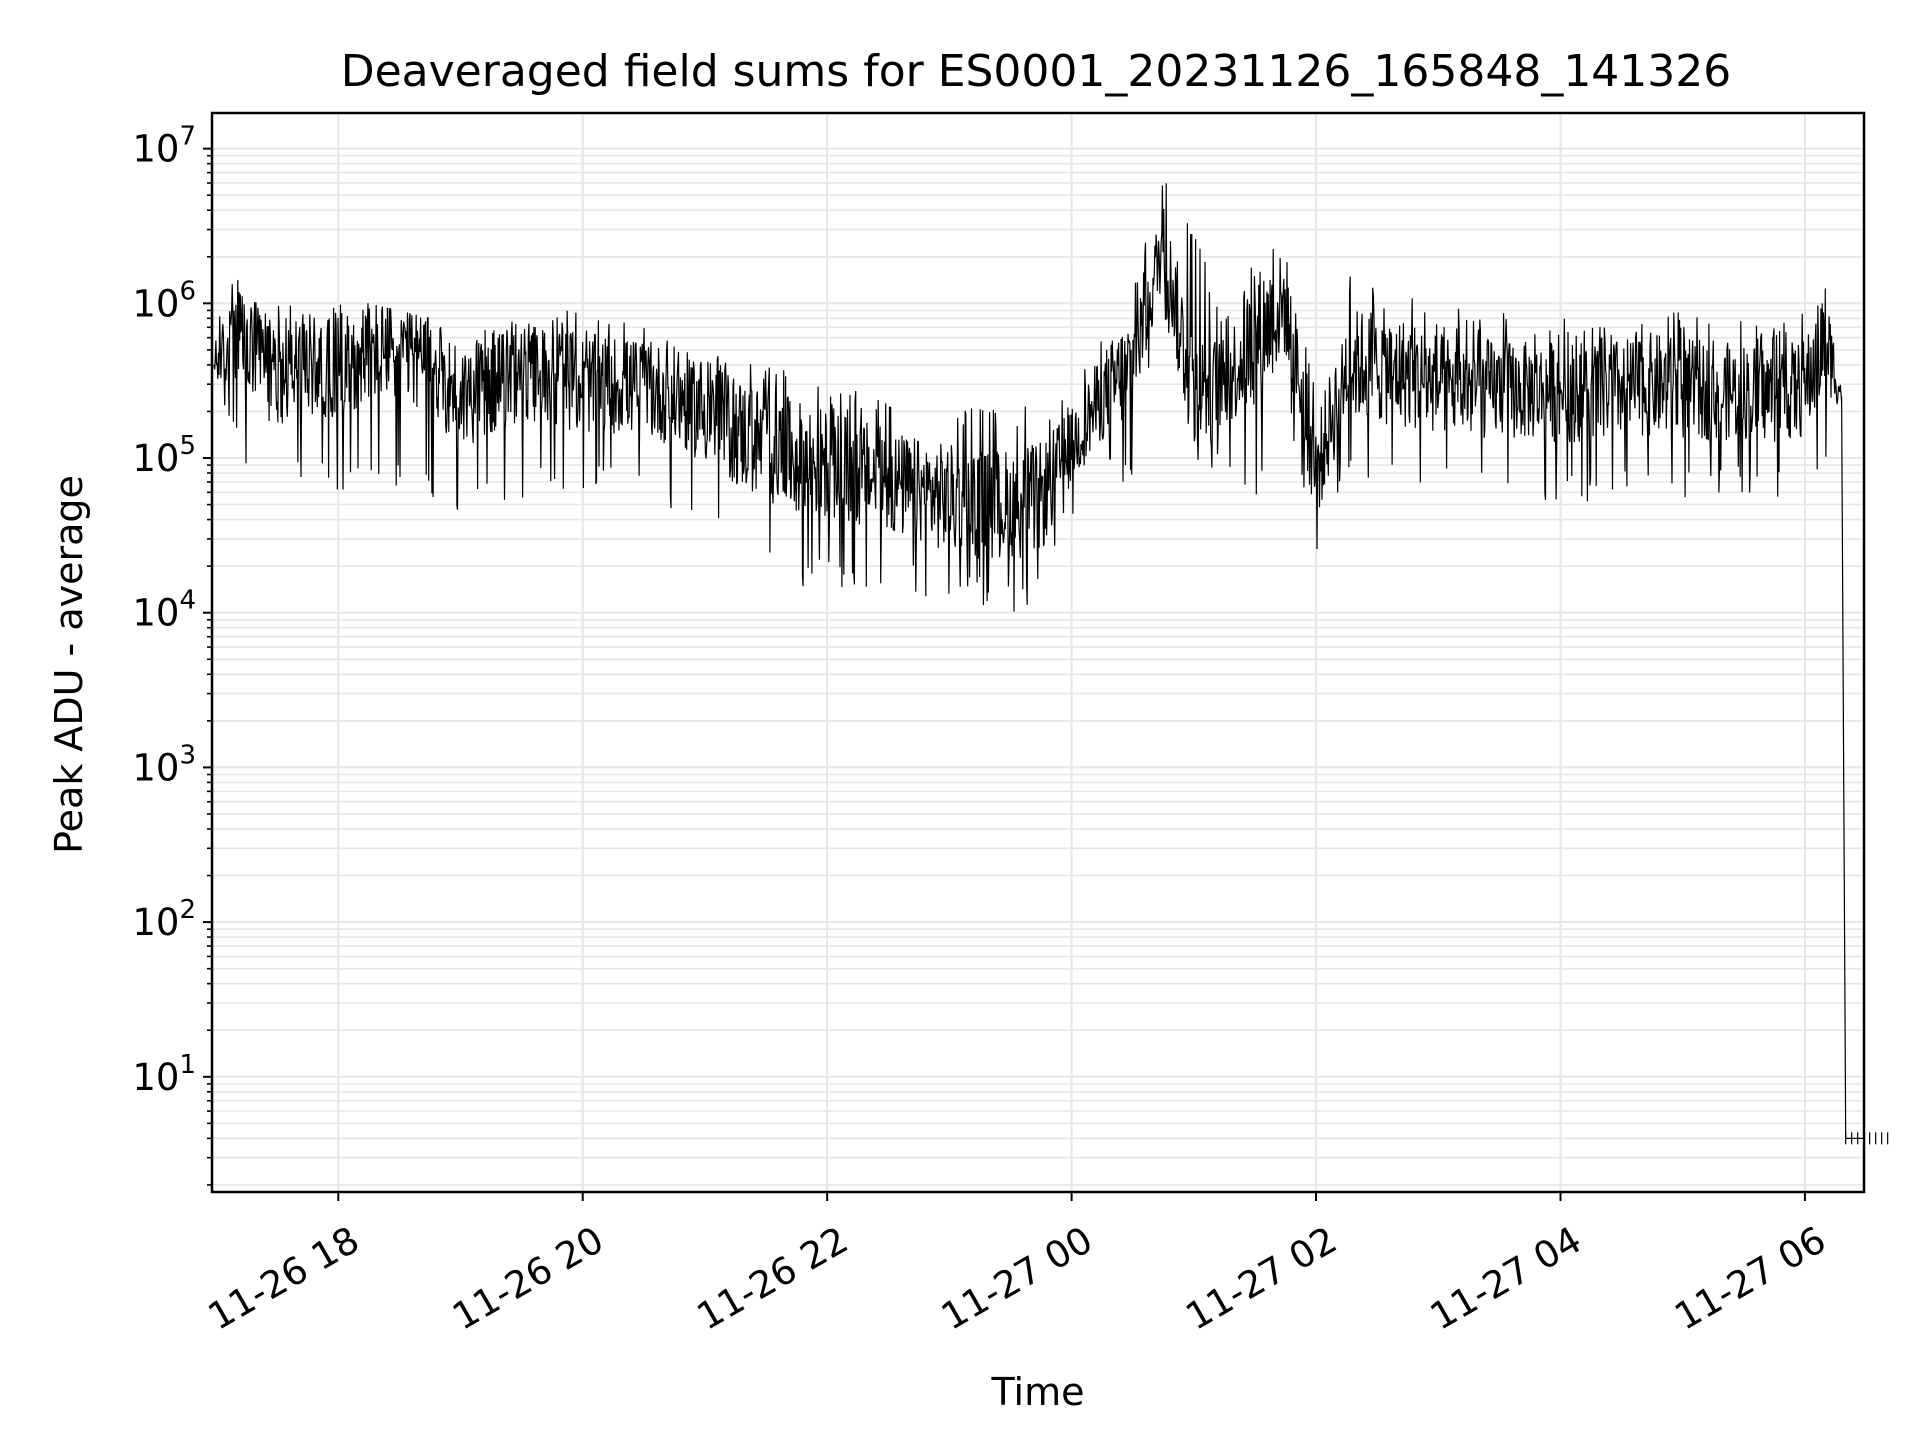 This screenshot has width=1920, height=1440. I want to click on y-tick-label: 10³, so click(164, 764).